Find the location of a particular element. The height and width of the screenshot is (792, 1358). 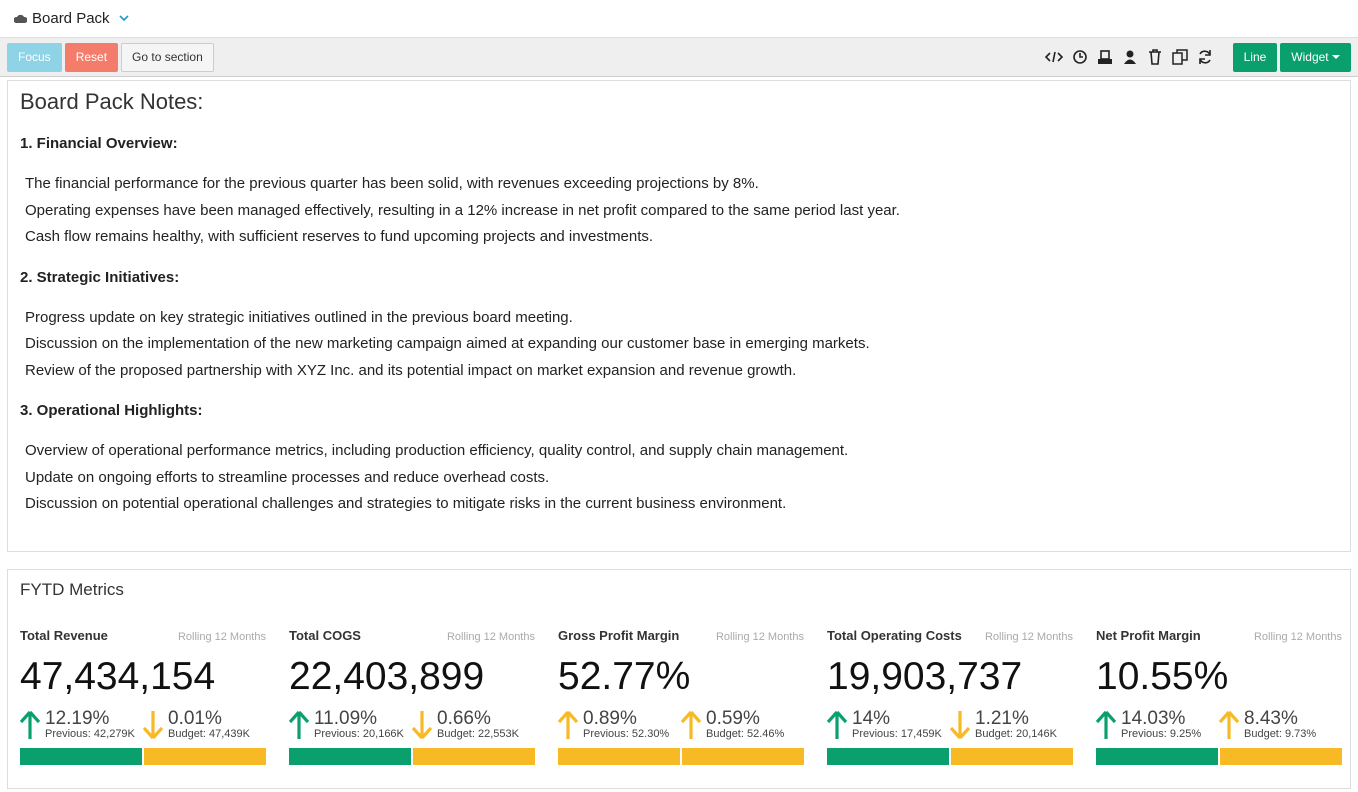

change: 12.19% Previous: 42,279K is located at coordinates (81, 724).